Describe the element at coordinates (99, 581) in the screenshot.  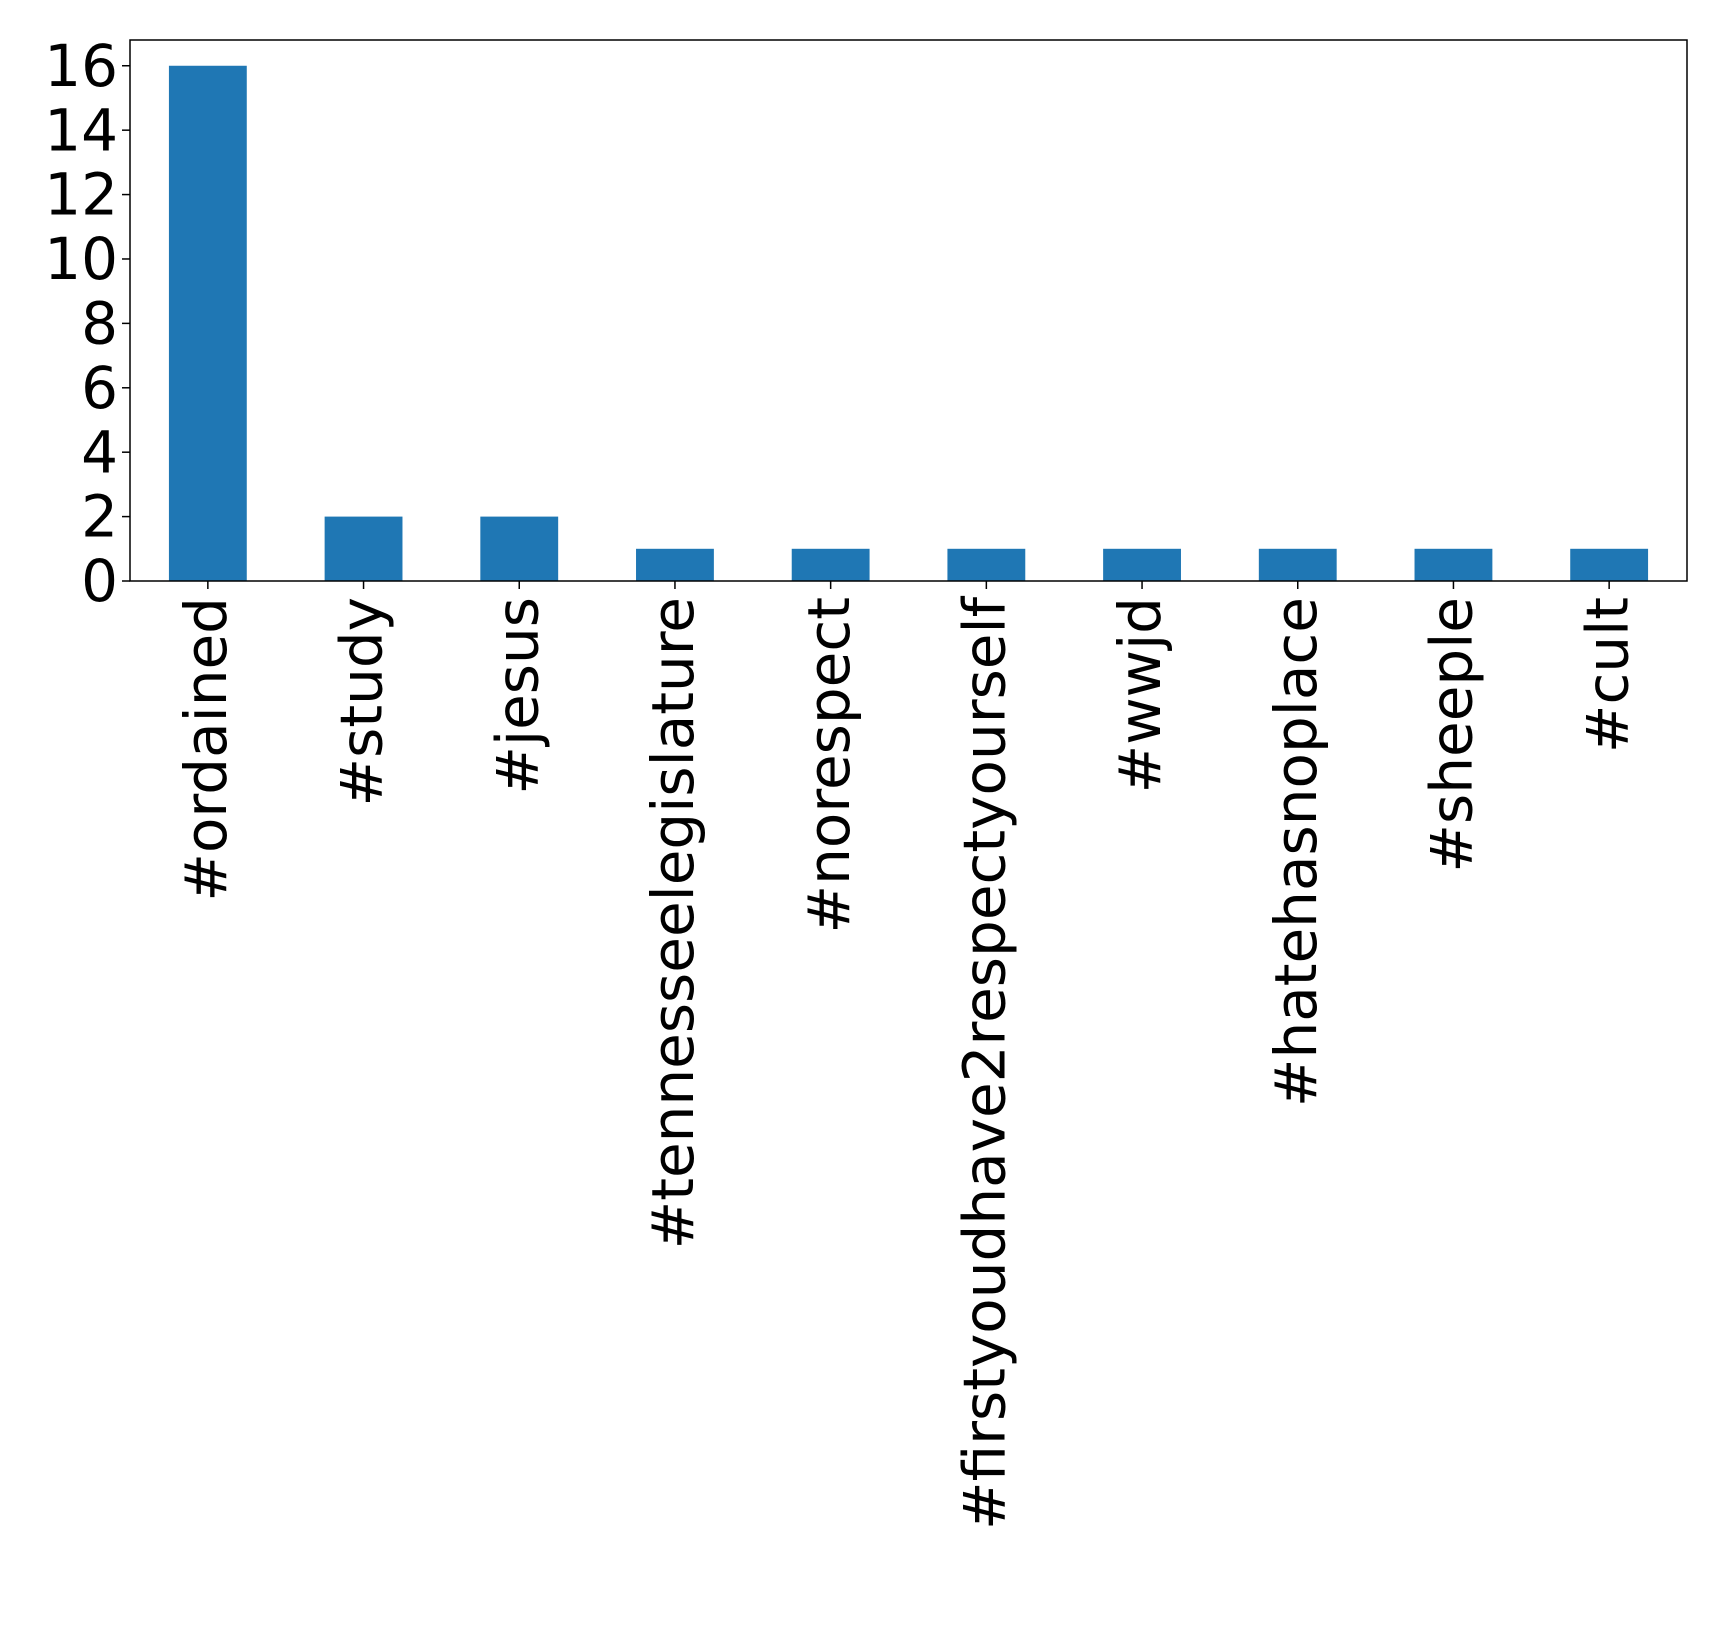
I see `y-tick-label: 0` at that location.